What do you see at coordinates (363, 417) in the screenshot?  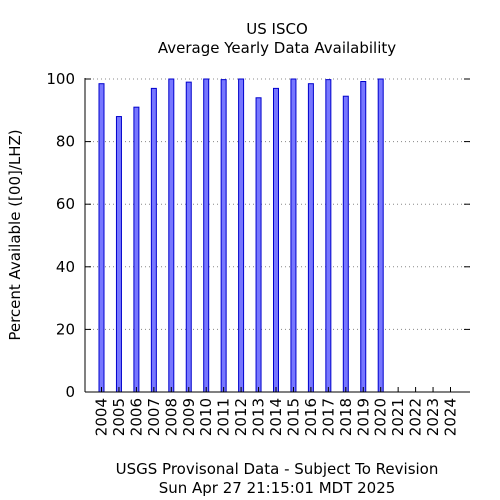 I see `x-tick-label: 2019` at bounding box center [363, 417].